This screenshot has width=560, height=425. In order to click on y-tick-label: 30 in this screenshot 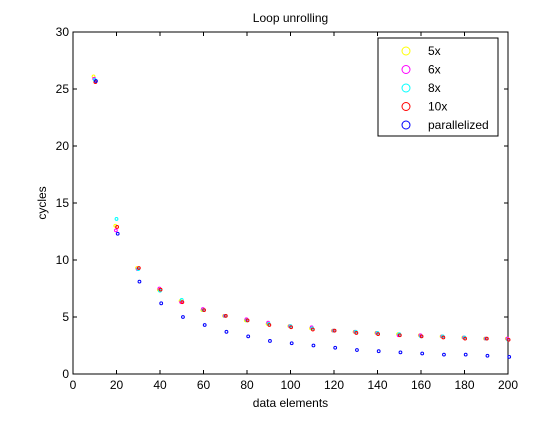, I will do `click(63, 32)`.